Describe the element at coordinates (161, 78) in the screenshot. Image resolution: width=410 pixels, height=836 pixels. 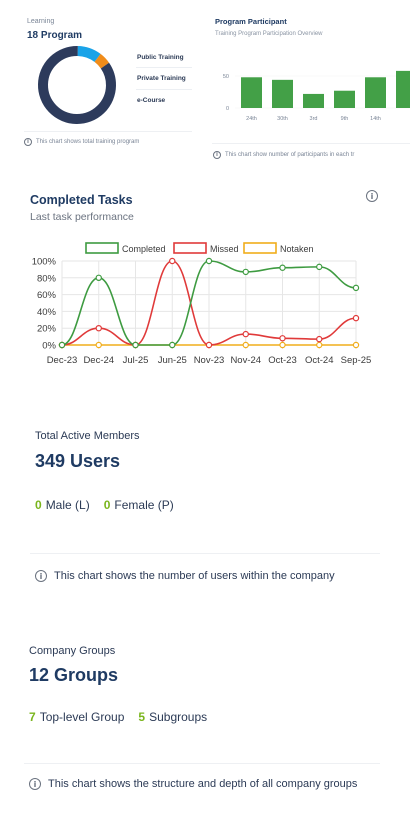
I see `legend-private-training: Private Training` at that location.